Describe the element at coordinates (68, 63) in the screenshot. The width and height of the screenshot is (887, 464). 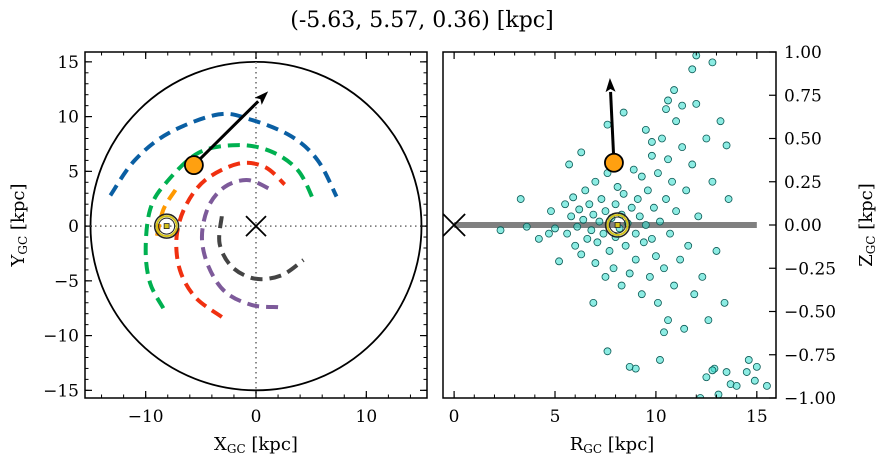
I see `y-tick-label: 15` at that location.